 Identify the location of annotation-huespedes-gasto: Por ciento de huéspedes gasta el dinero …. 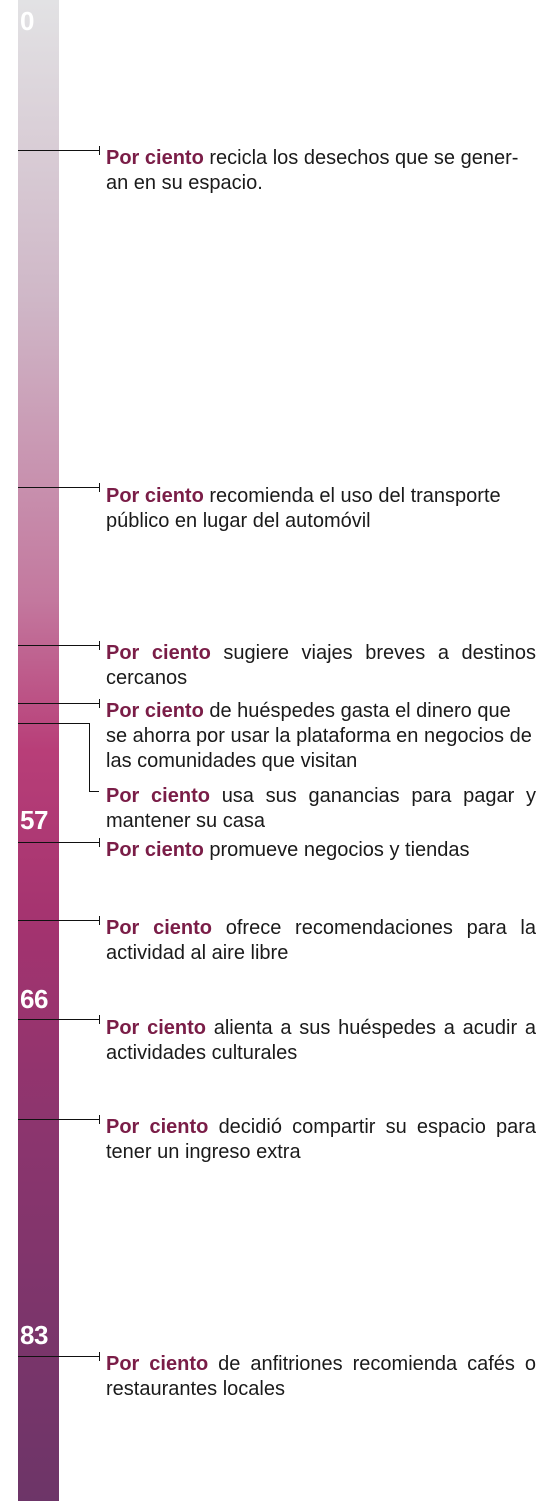
(321, 736).